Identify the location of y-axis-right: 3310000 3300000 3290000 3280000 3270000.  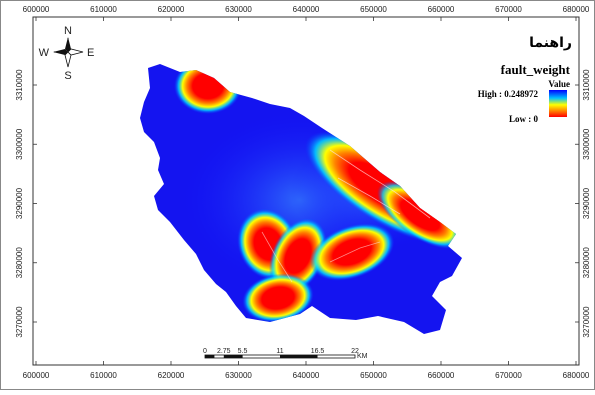
(583, 203).